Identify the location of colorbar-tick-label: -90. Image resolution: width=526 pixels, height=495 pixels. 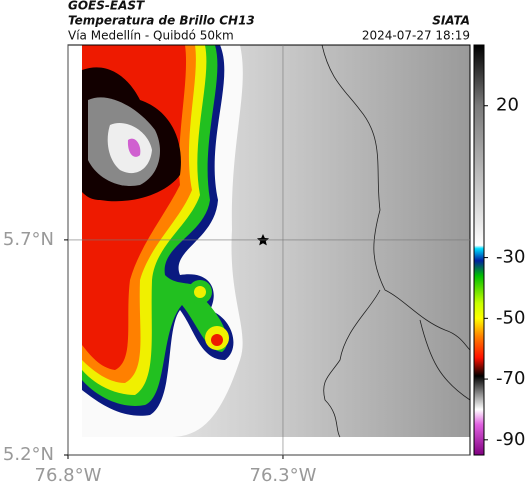
(510, 439).